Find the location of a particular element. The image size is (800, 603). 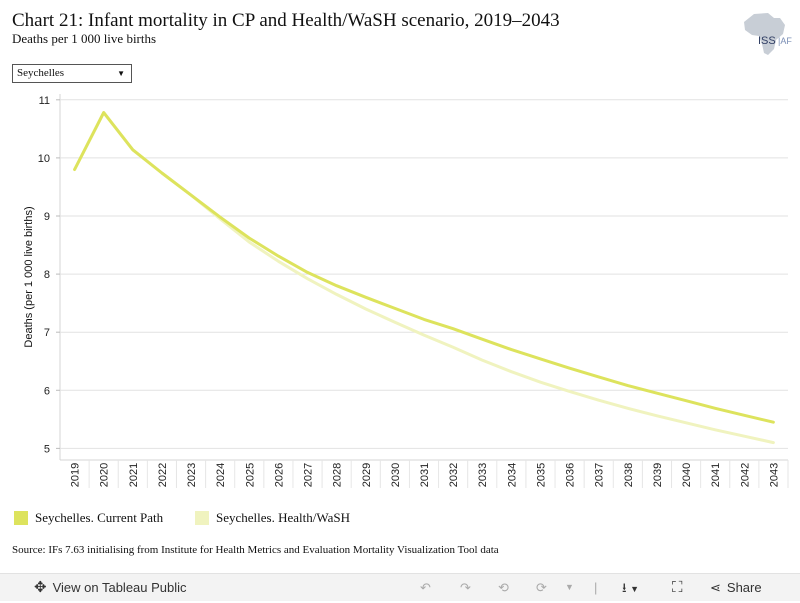

x-tick-label: 2031 is located at coordinates (425, 475).